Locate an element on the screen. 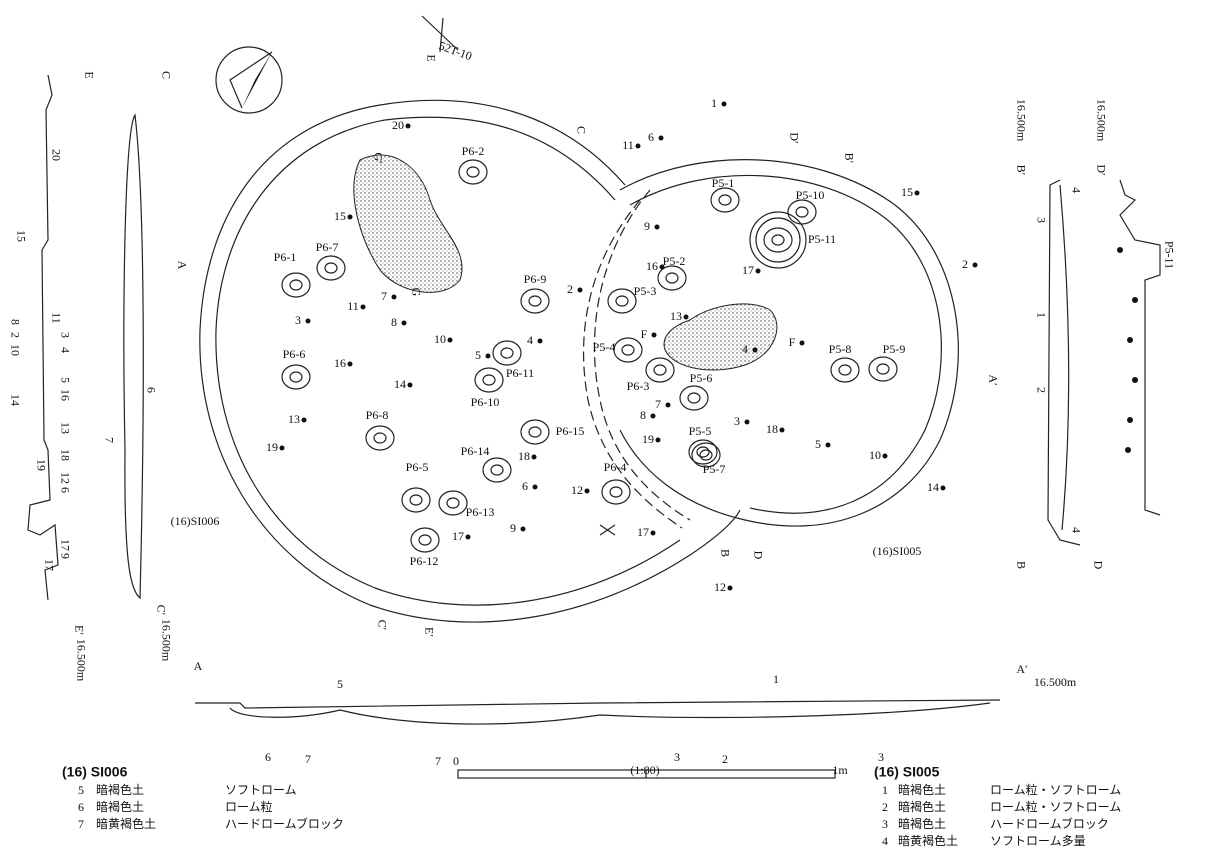 This screenshot has height=859, width=1208. site-label: (16)SI005 is located at coordinates (897, 551).